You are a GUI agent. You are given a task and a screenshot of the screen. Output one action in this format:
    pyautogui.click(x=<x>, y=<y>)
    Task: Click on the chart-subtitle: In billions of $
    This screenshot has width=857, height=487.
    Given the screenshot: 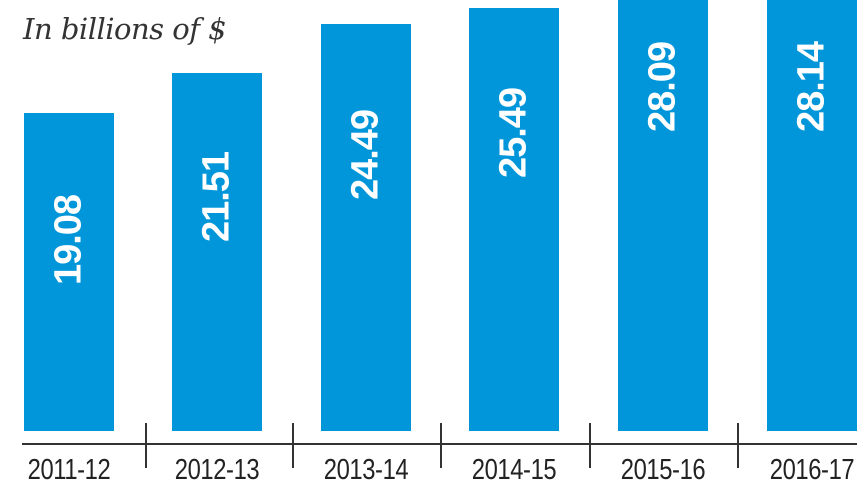 What is the action you would take?
    pyautogui.click(x=125, y=29)
    